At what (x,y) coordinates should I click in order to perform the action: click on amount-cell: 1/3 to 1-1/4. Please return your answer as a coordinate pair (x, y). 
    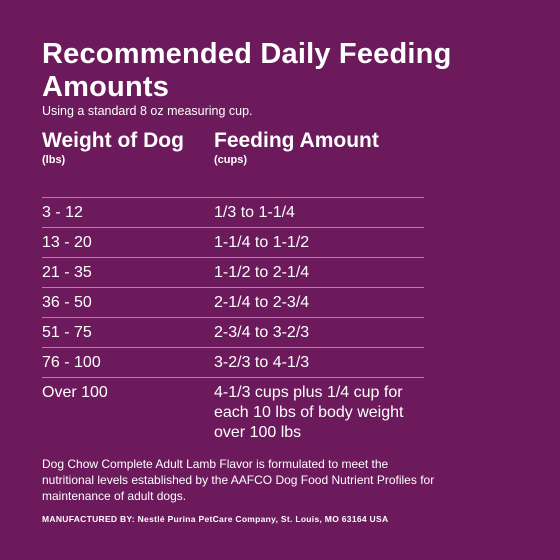
    Looking at the image, I should click on (254, 212).